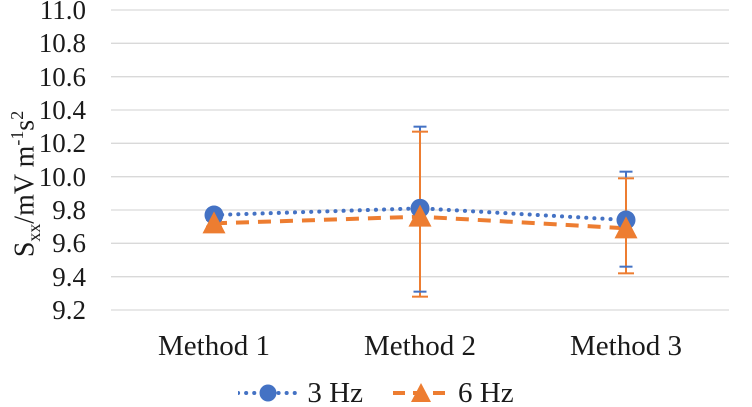 This screenshot has height=407, width=752. Describe the element at coordinates (626, 346) in the screenshot. I see `x-category-label: Method 3` at that location.